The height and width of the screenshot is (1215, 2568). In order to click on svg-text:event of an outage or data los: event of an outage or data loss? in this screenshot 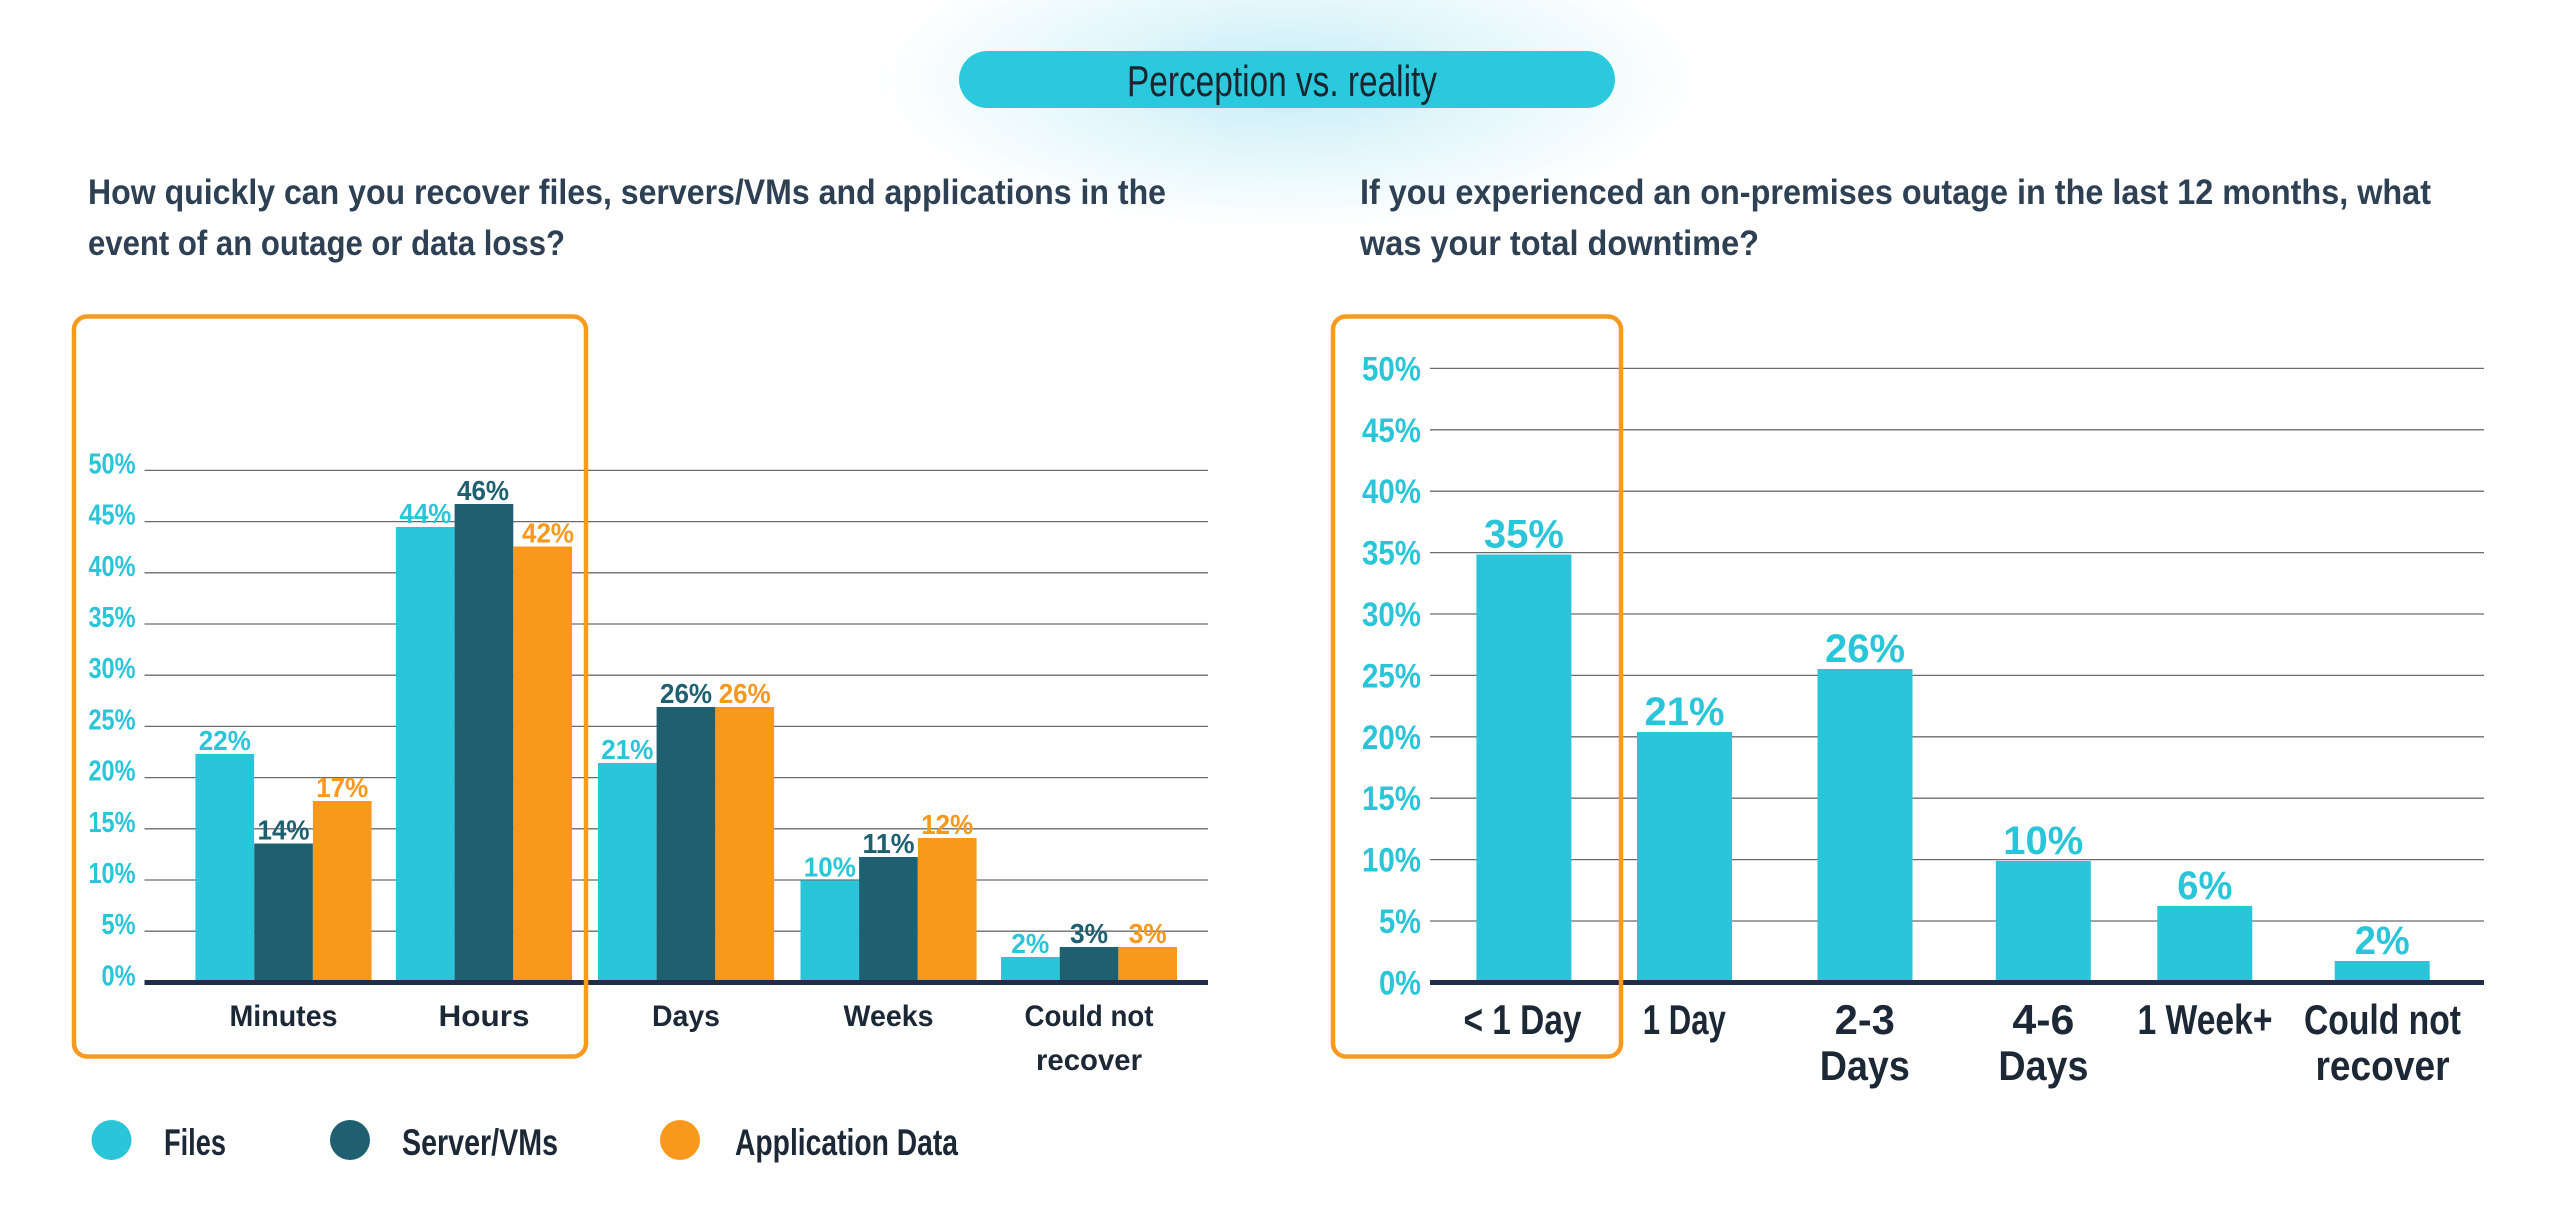, I will do `click(326, 243)`.